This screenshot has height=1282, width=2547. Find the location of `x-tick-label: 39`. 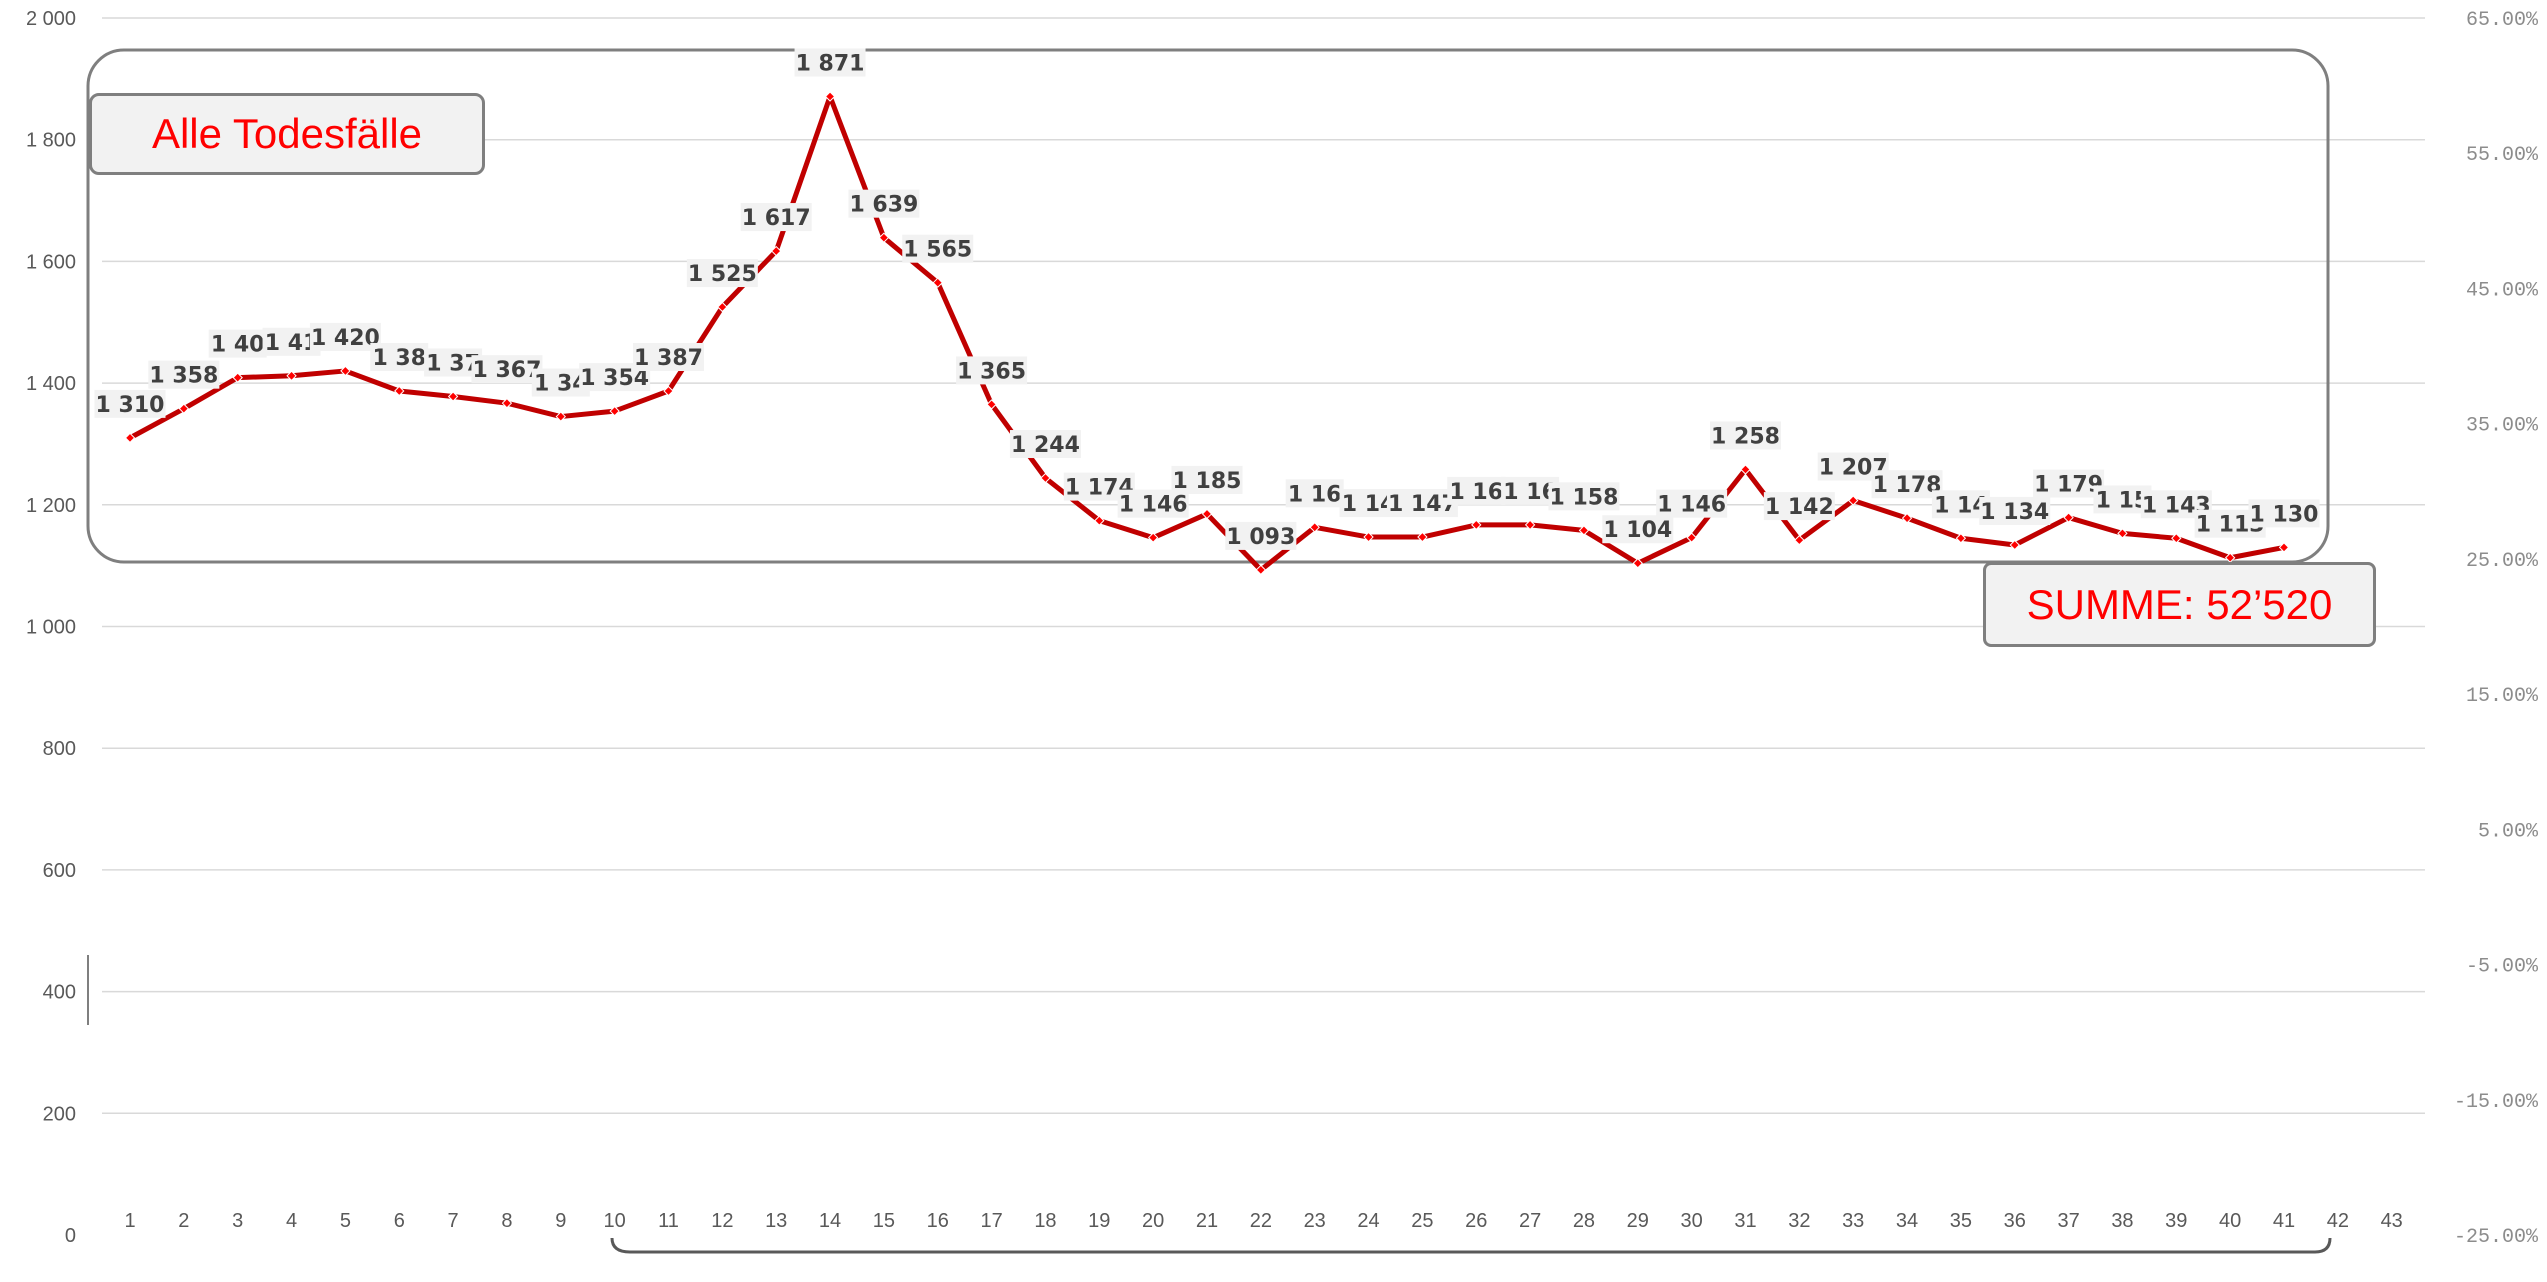

x-tick-label: 39 is located at coordinates (2176, 1221).